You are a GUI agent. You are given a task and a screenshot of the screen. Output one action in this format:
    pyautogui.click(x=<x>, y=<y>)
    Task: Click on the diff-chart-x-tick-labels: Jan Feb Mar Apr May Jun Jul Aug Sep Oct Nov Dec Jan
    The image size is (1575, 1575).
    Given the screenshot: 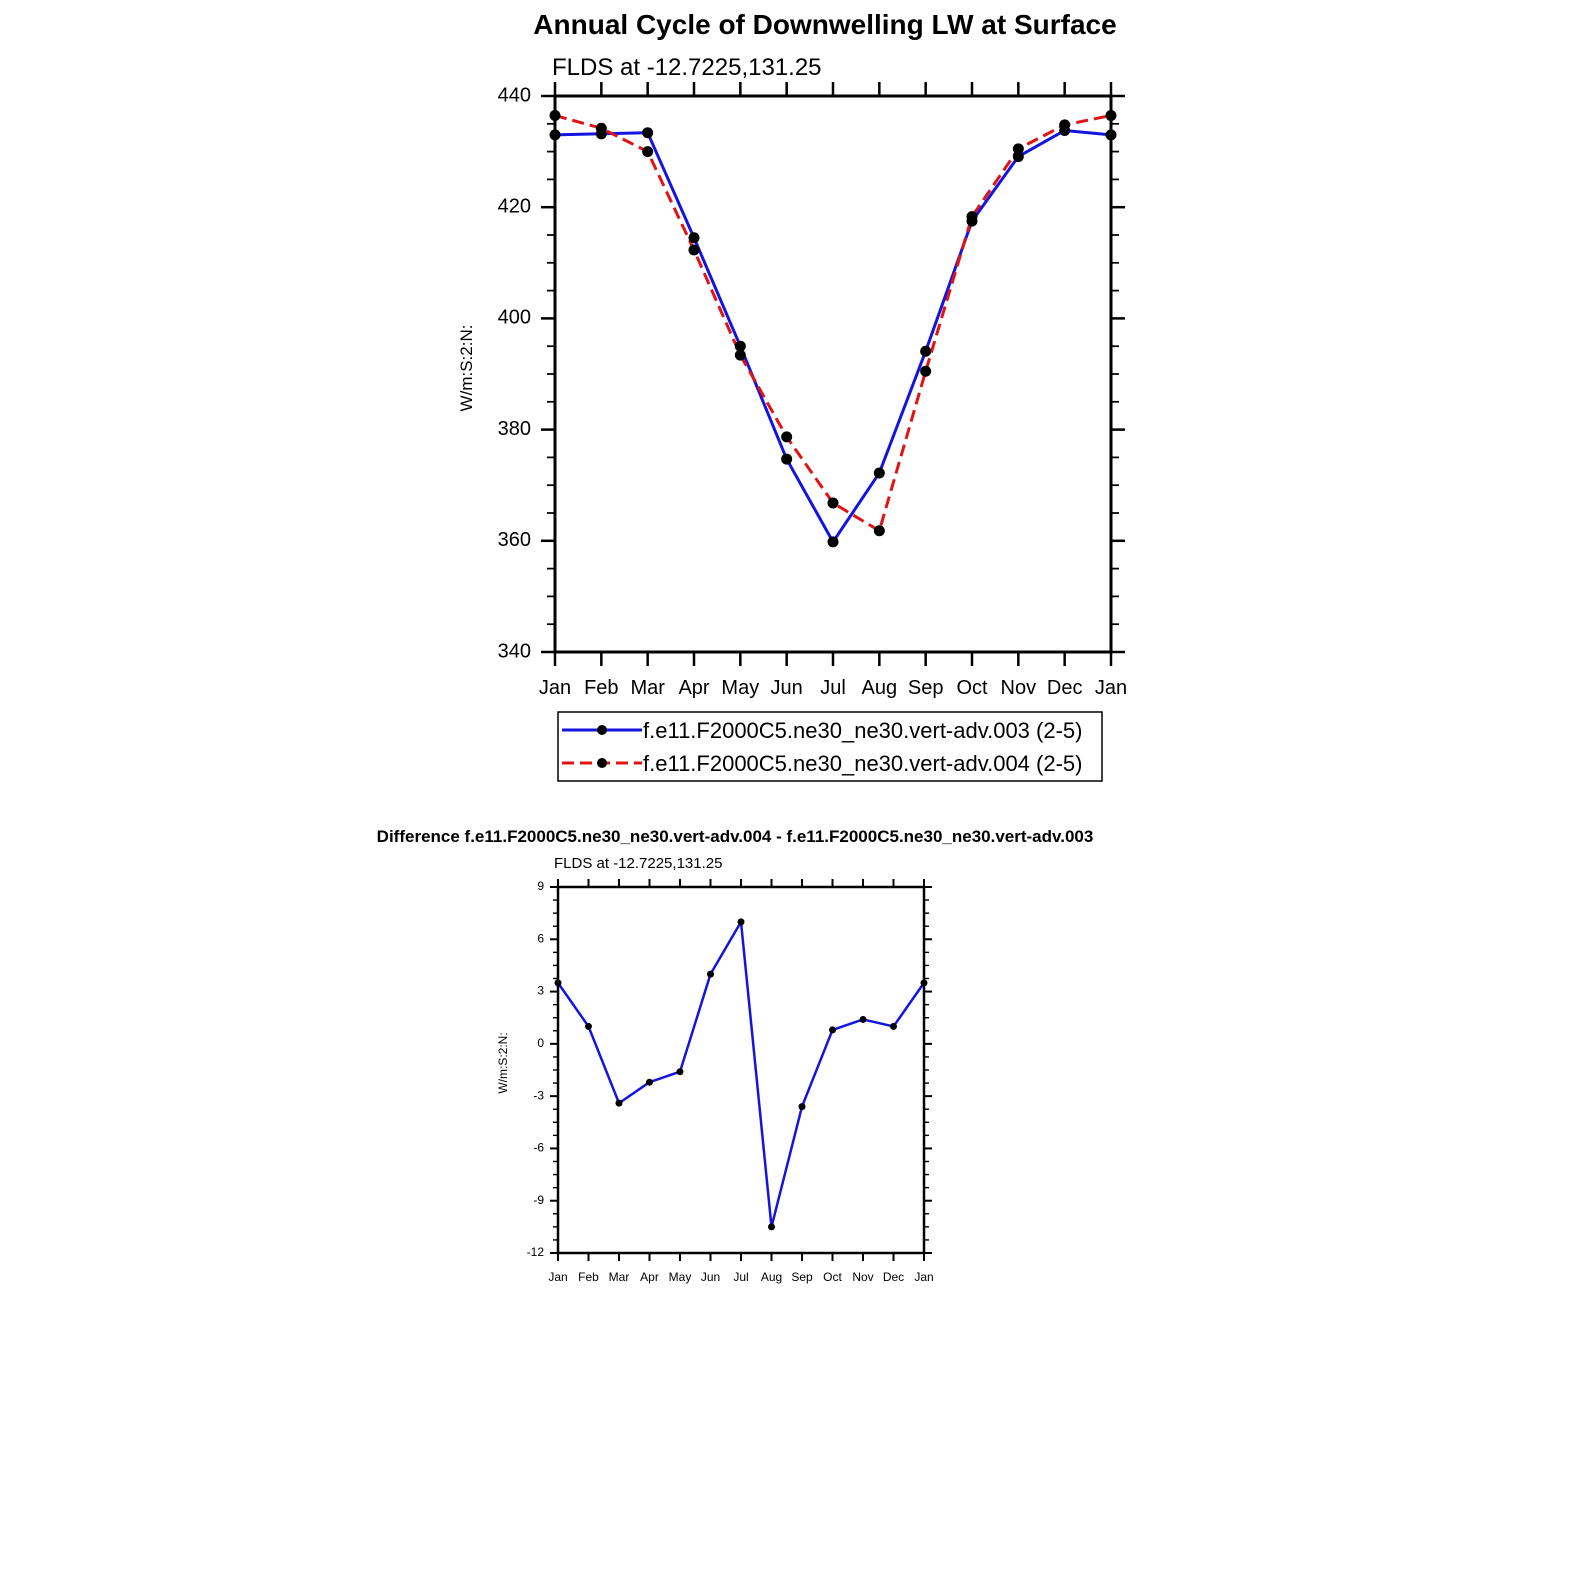 What is the action you would take?
    pyautogui.click(x=740, y=1277)
    